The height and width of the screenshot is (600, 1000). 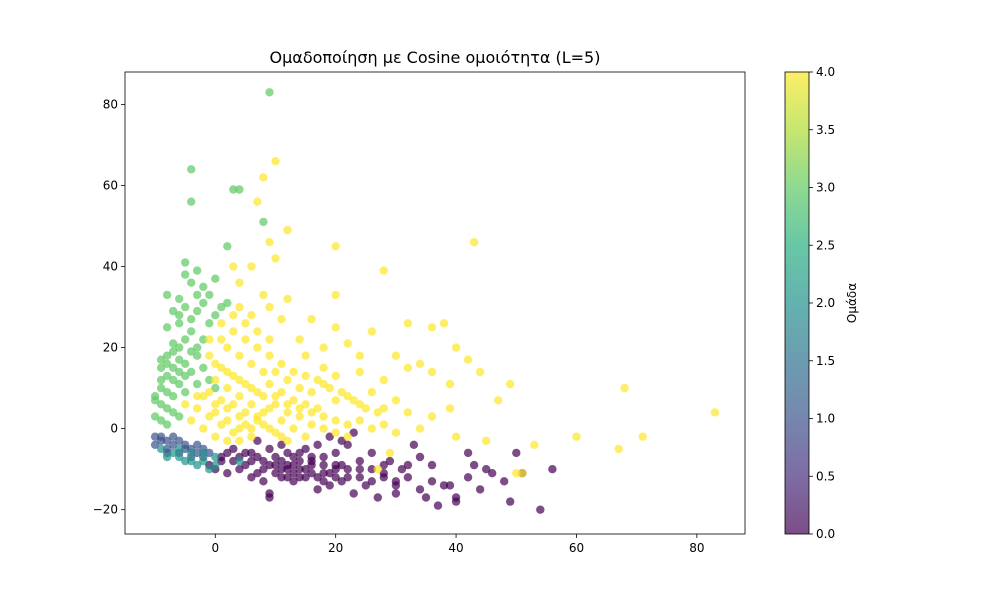 What do you see at coordinates (825, 303) in the screenshot?
I see `colorbar-tick-label: 2.0` at bounding box center [825, 303].